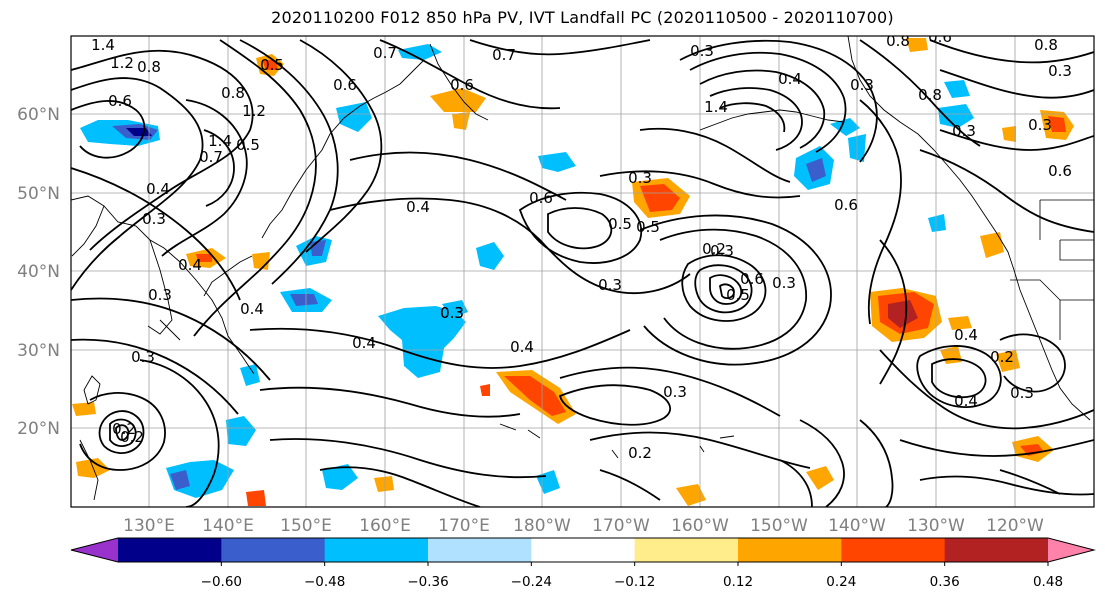 The height and width of the screenshot is (601, 1105). Describe the element at coordinates (385, 526) in the screenshot. I see `longitude-label: 160°E` at that location.